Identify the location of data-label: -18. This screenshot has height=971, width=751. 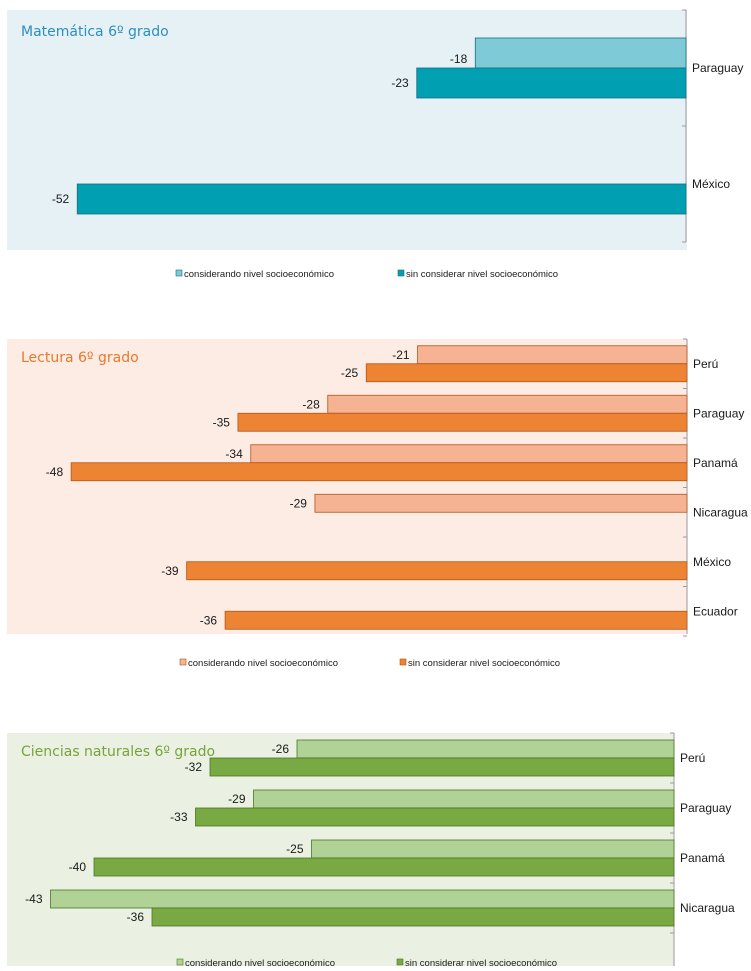
(459, 59).